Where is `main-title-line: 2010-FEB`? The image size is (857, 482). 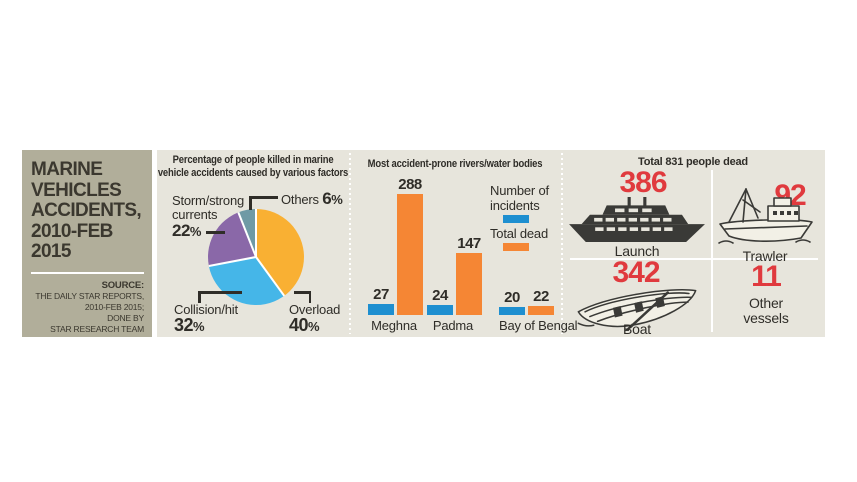
main-title-line: 2010-FEB is located at coordinates (72, 231).